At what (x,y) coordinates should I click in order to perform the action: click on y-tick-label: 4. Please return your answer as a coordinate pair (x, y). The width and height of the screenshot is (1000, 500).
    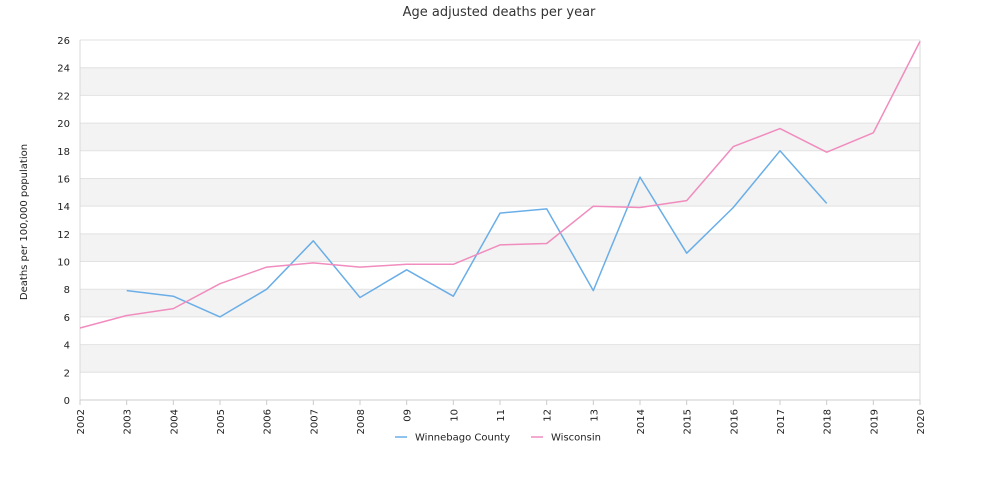
    Looking at the image, I should click on (67, 346).